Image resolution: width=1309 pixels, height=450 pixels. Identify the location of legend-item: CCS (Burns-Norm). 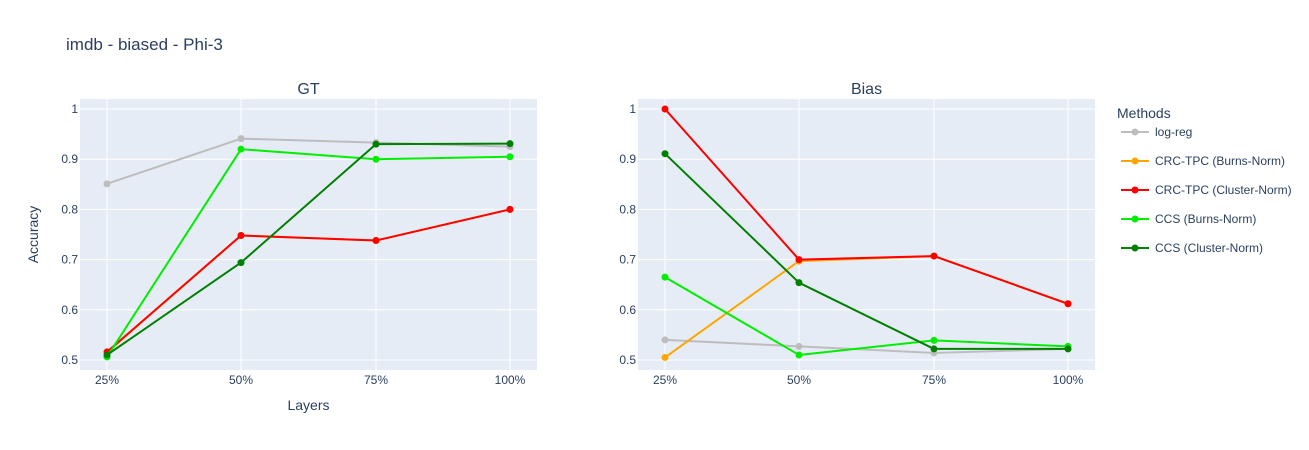
(1188, 219).